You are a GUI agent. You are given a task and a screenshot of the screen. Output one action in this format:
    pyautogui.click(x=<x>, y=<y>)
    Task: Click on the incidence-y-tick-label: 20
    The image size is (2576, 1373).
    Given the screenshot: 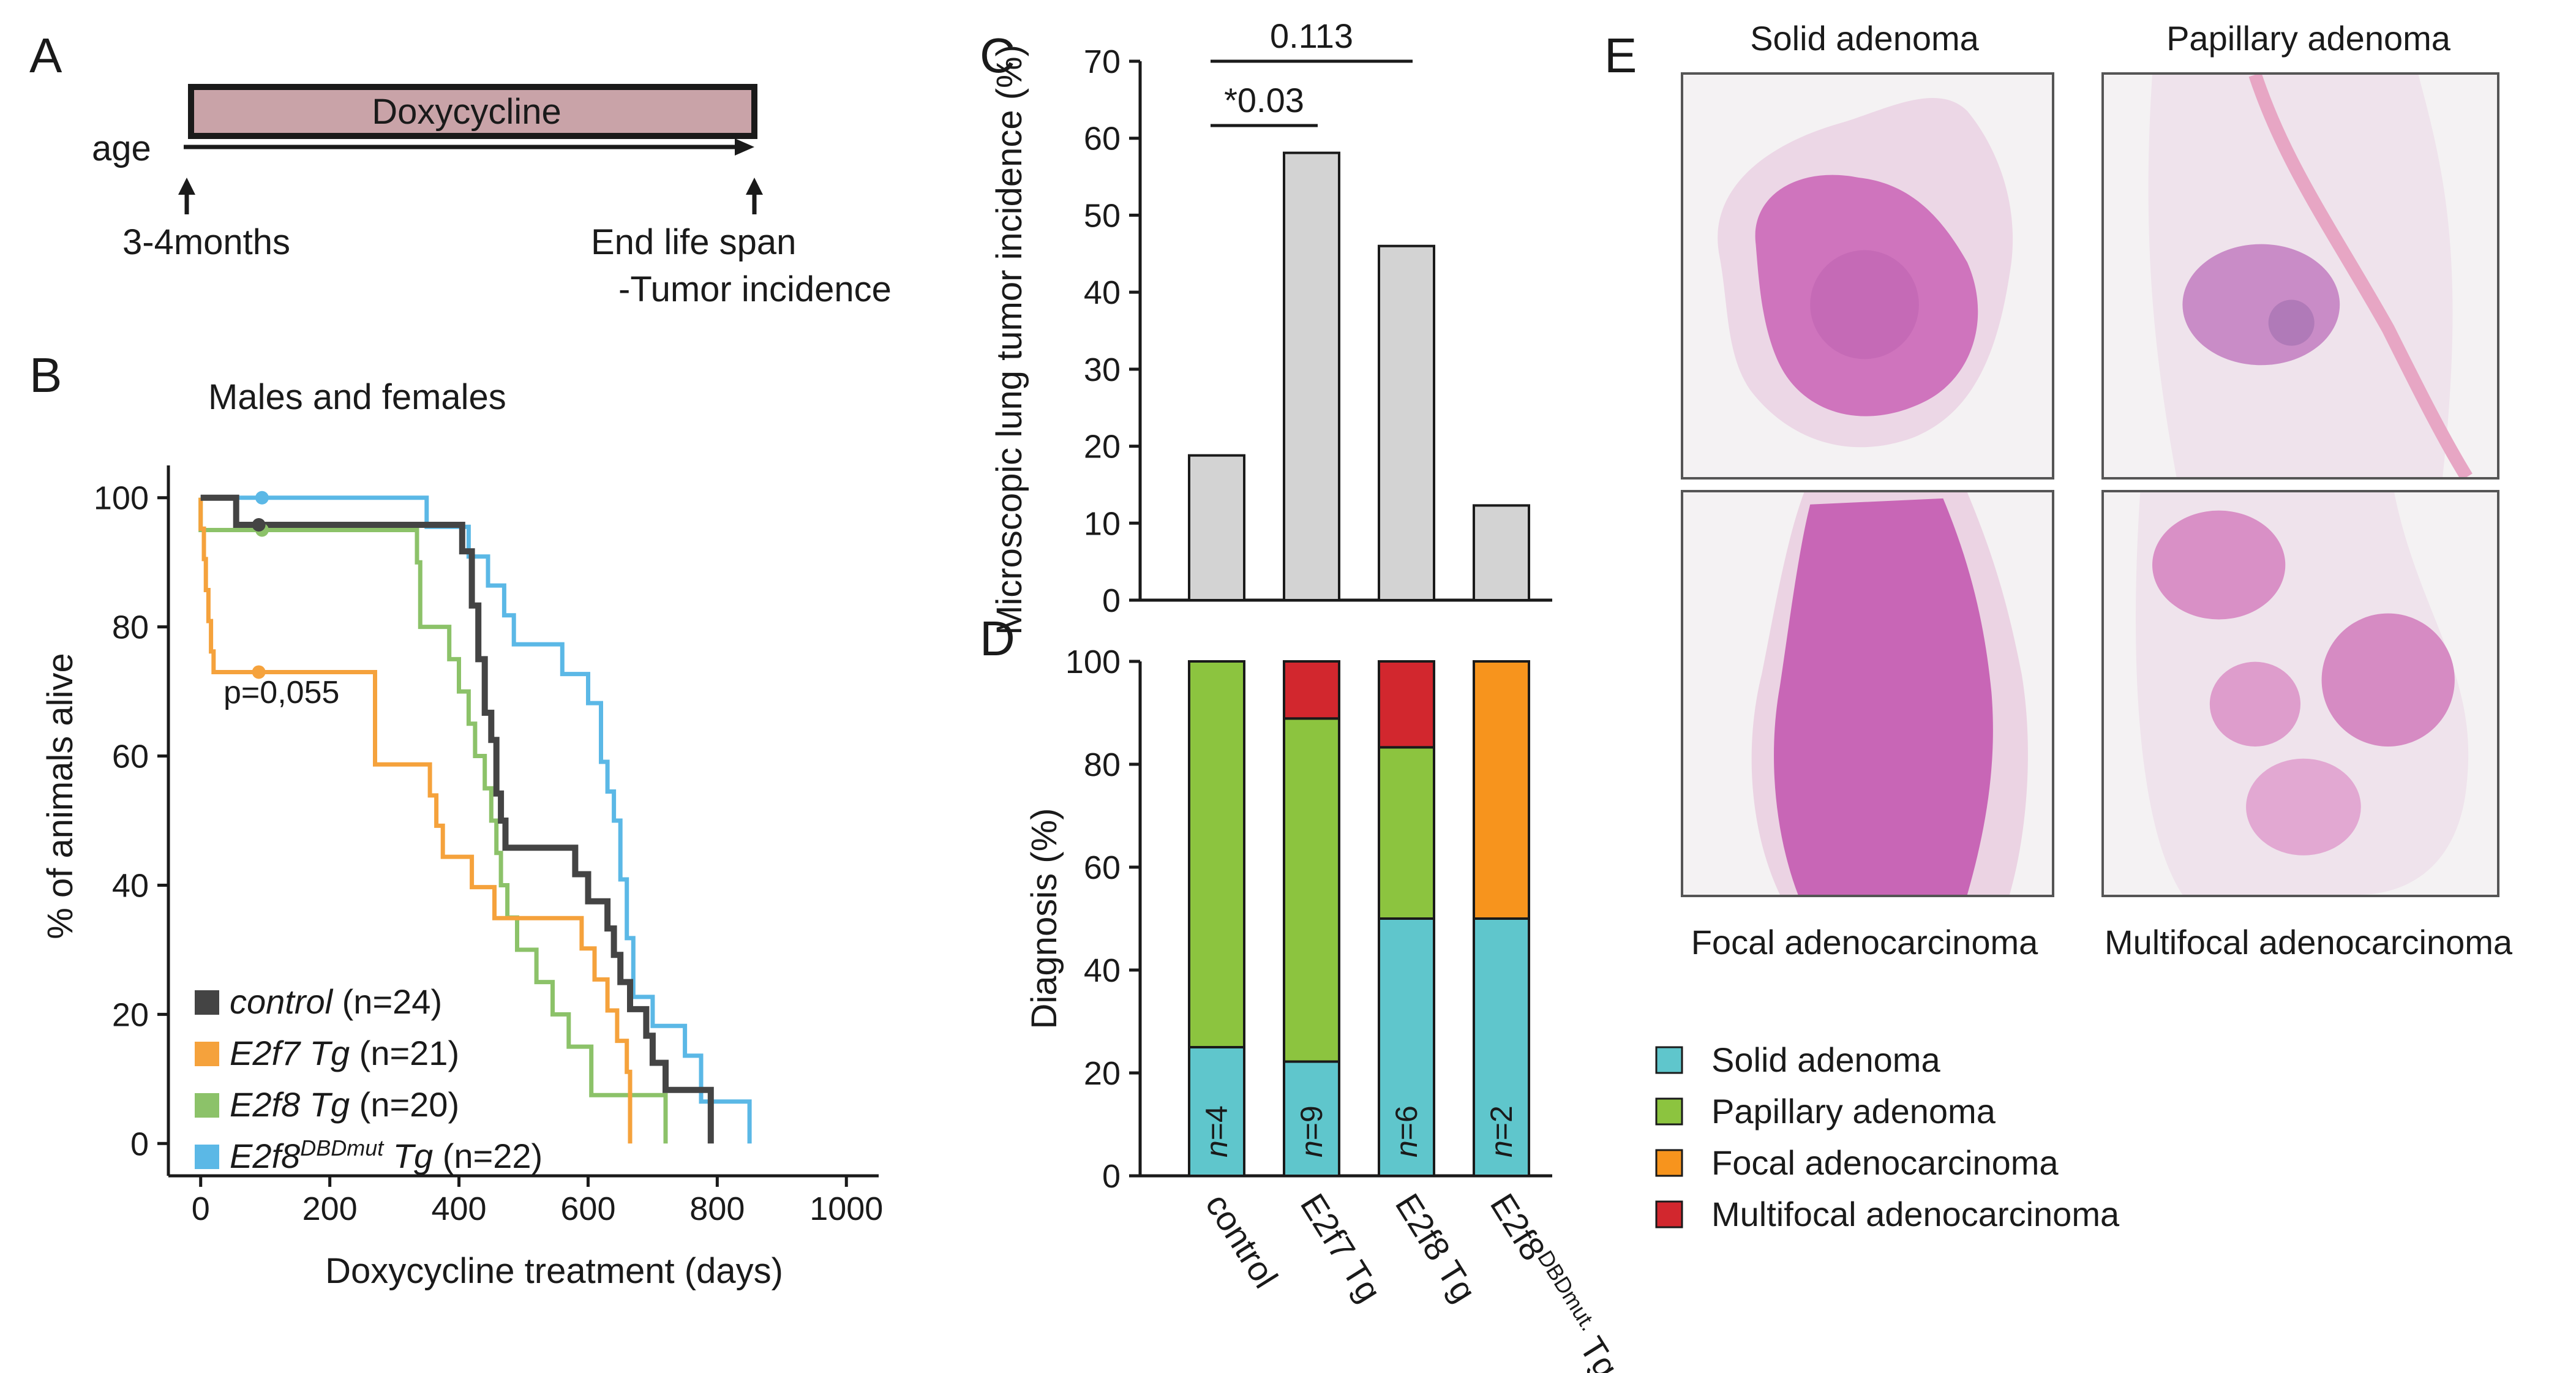 What is the action you would take?
    pyautogui.click(x=1102, y=447)
    